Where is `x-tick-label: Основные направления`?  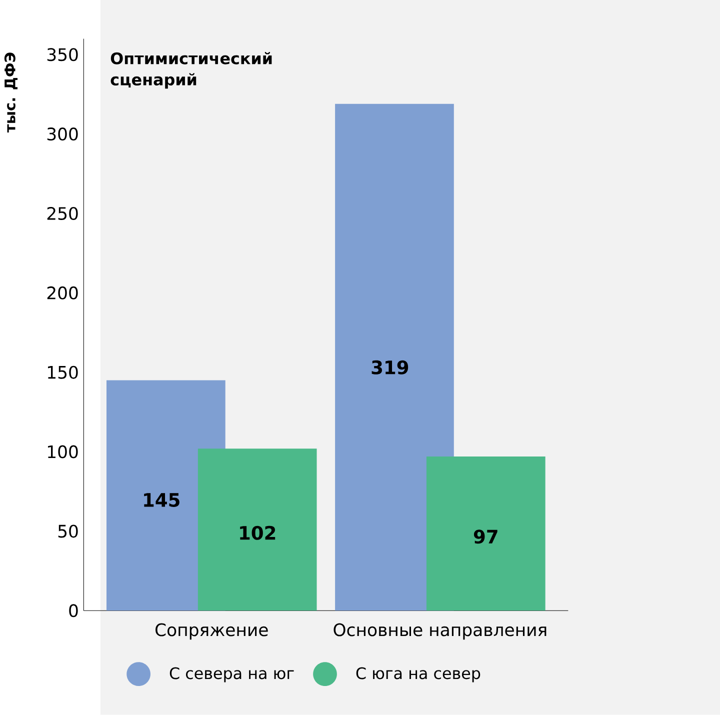 x-tick-label: Основные направления is located at coordinates (440, 631).